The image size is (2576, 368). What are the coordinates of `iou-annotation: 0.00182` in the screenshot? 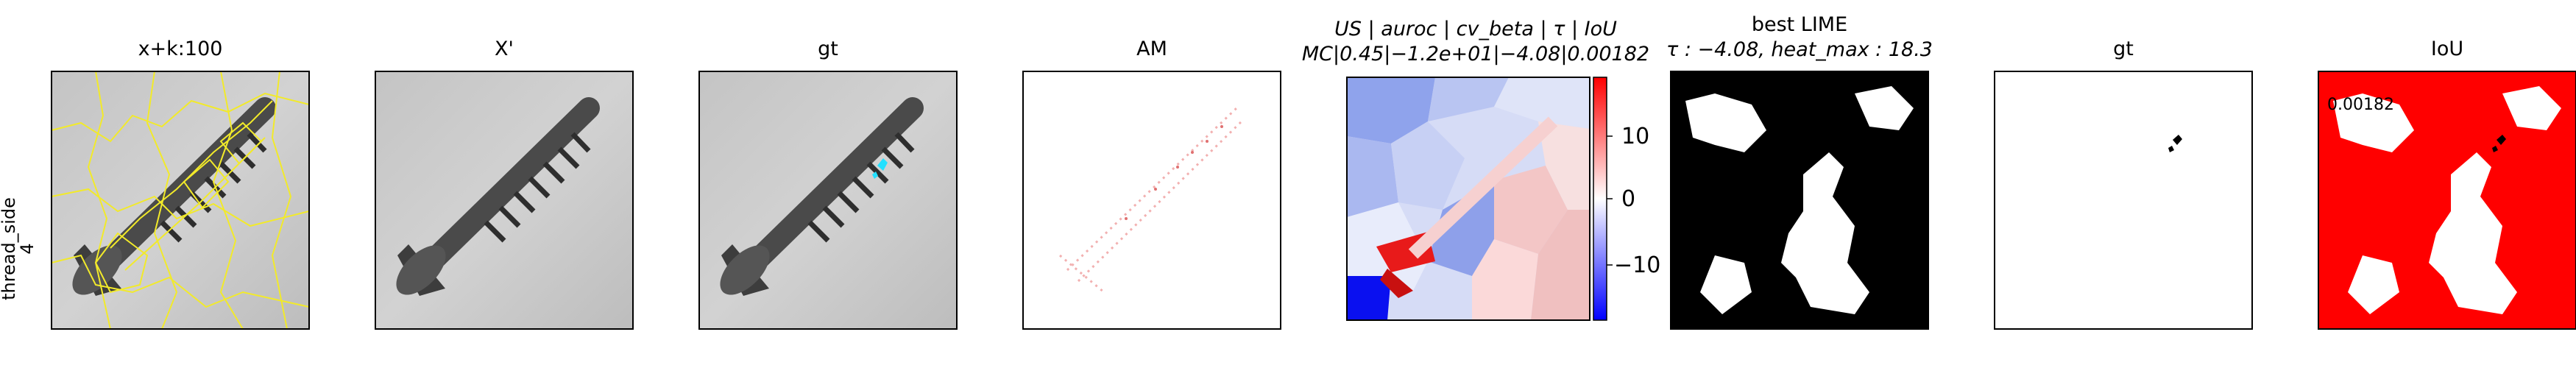 It's located at (2360, 105).